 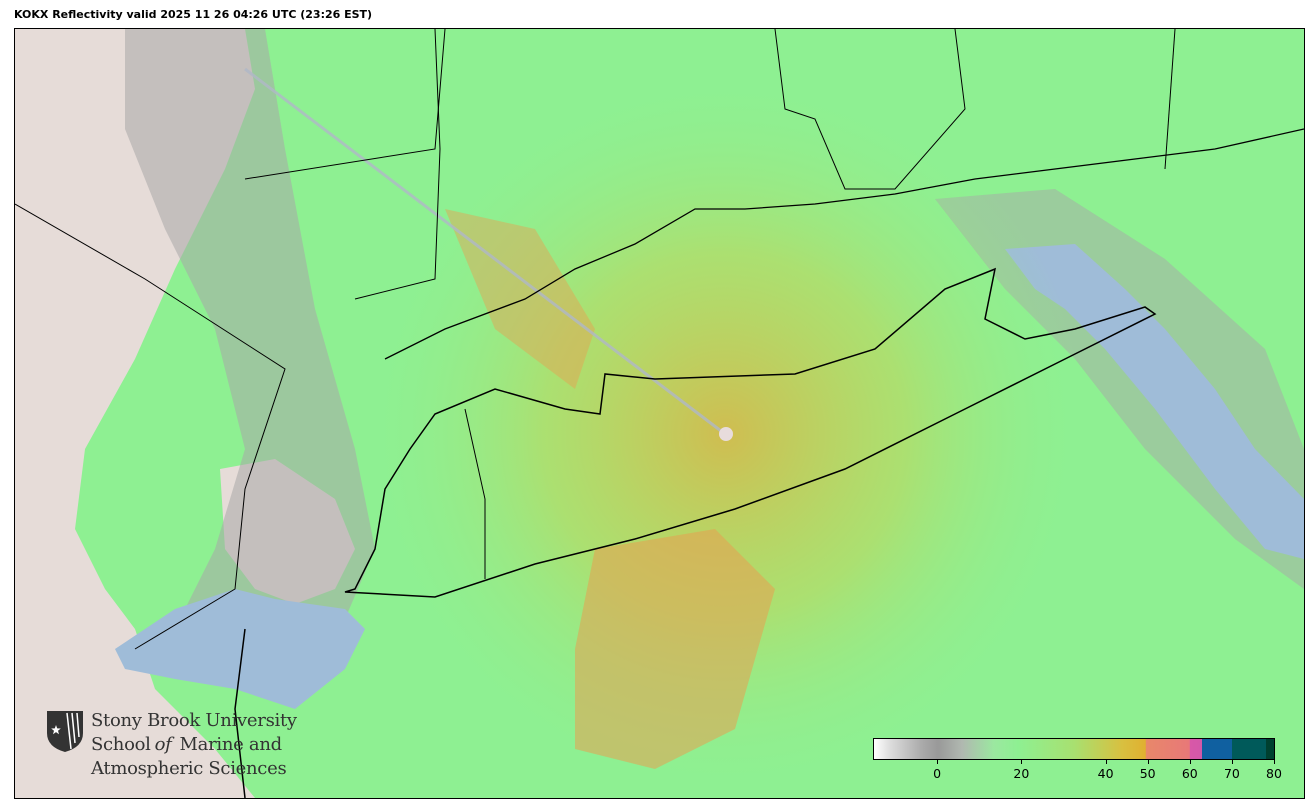 I want to click on star-icon, so click(x=56, y=730).